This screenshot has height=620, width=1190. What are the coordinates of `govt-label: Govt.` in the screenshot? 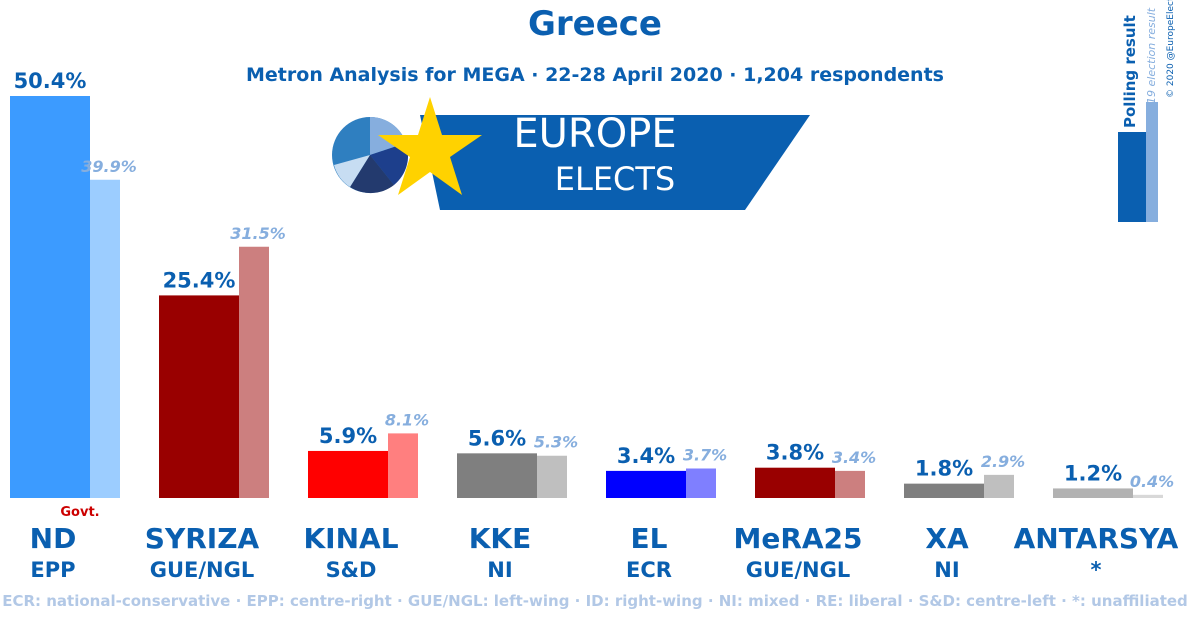 It's located at (79, 512).